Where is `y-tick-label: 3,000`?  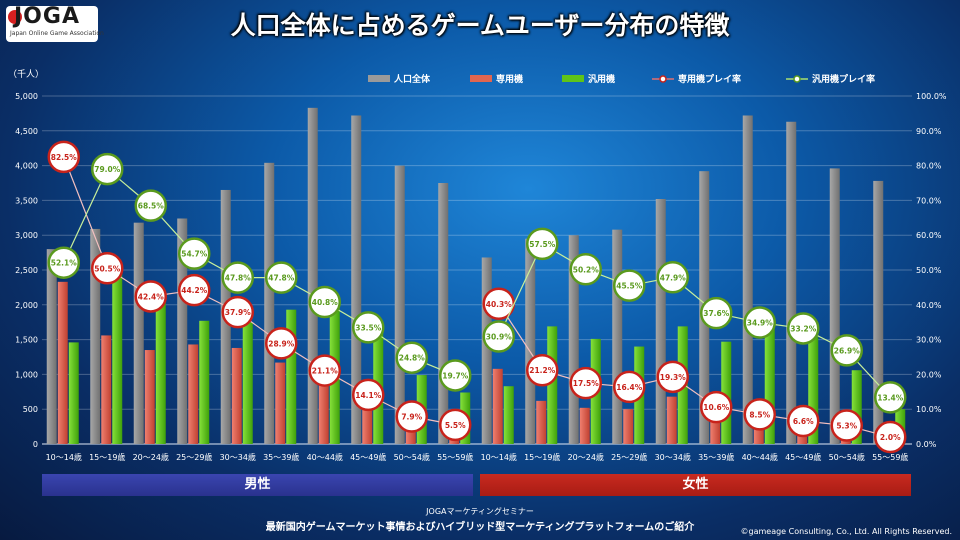 y-tick-label: 3,000 is located at coordinates (26, 235).